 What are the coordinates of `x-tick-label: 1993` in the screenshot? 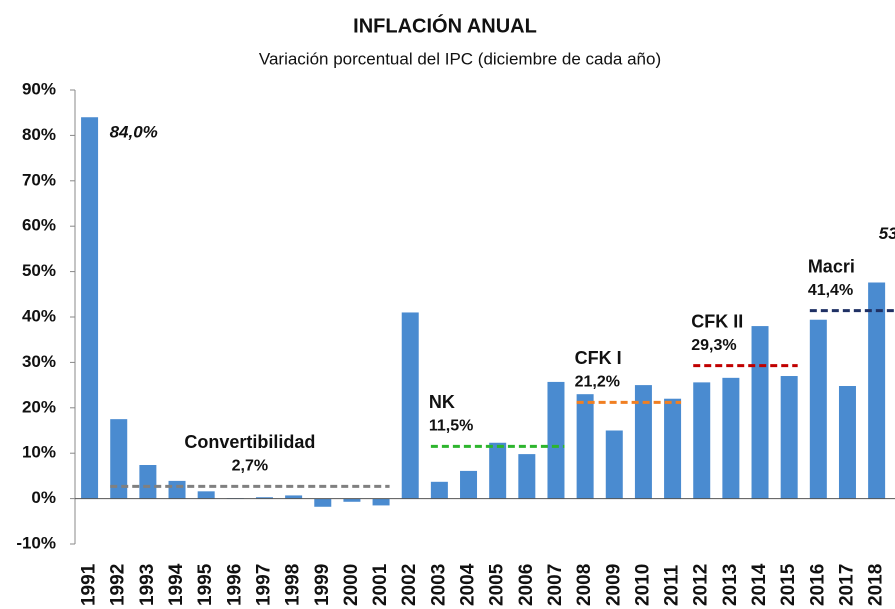 It's located at (147, 585).